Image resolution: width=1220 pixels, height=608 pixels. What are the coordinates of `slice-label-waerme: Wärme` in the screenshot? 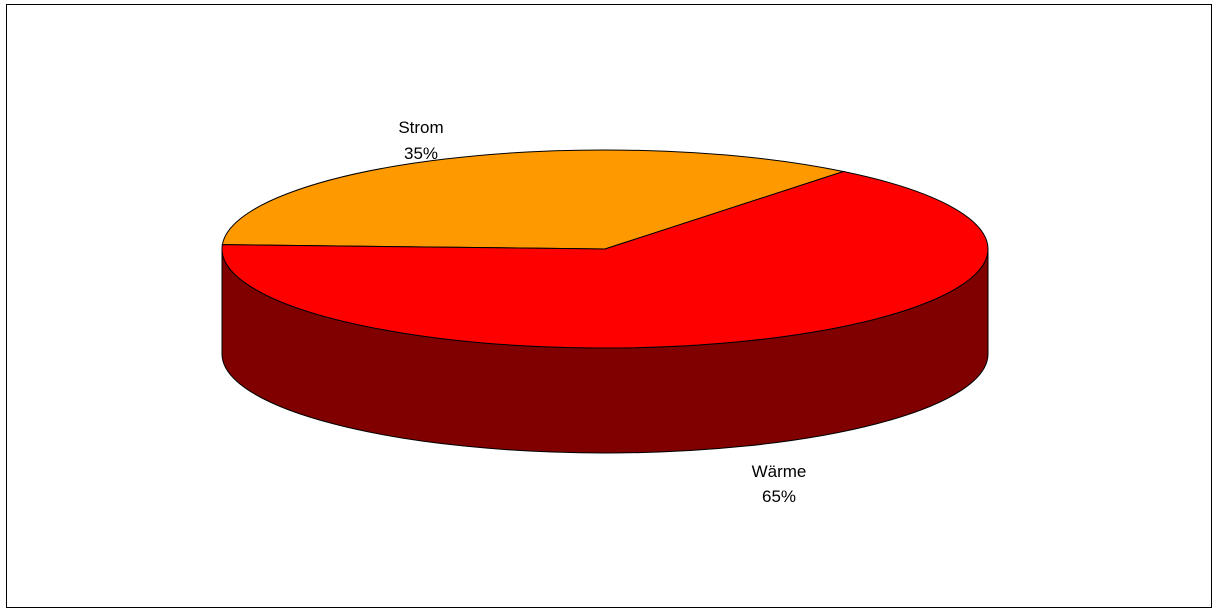 It's located at (779, 471).